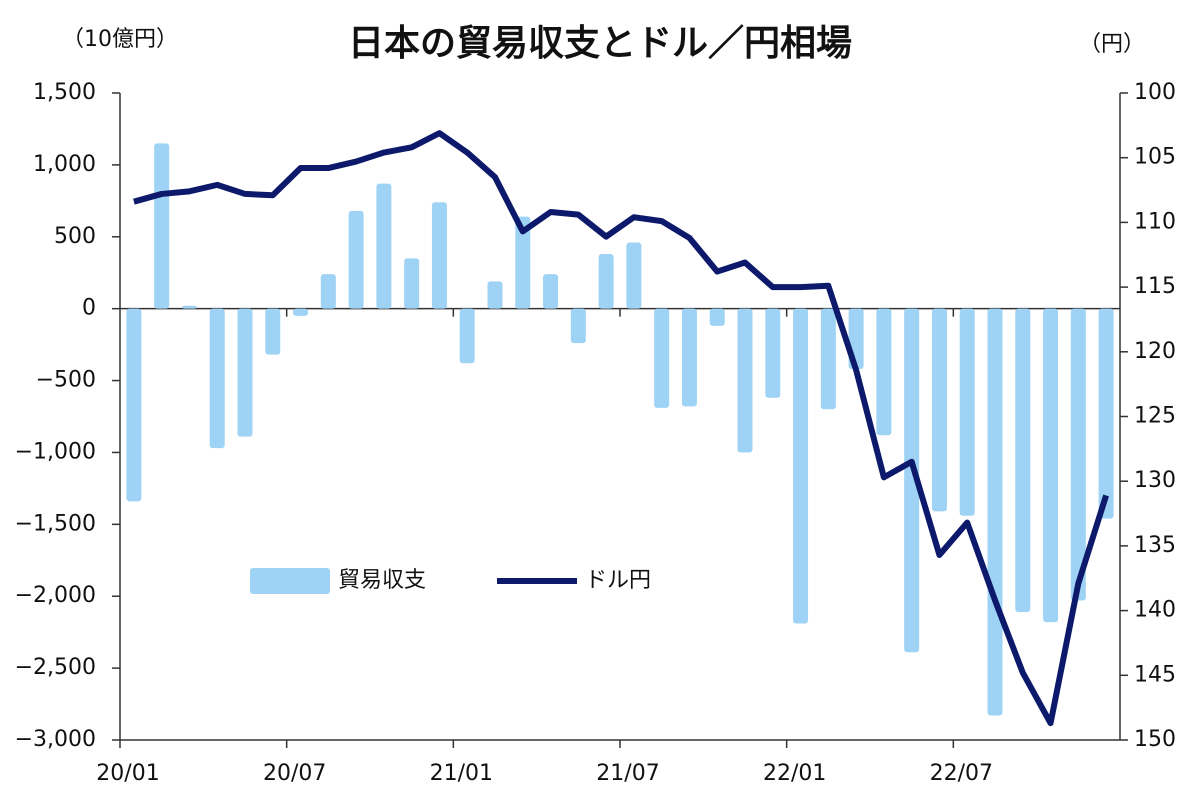 This screenshot has width=1200, height=800. What do you see at coordinates (961, 773) in the screenshot?
I see `x-tick-label: 22/07` at bounding box center [961, 773].